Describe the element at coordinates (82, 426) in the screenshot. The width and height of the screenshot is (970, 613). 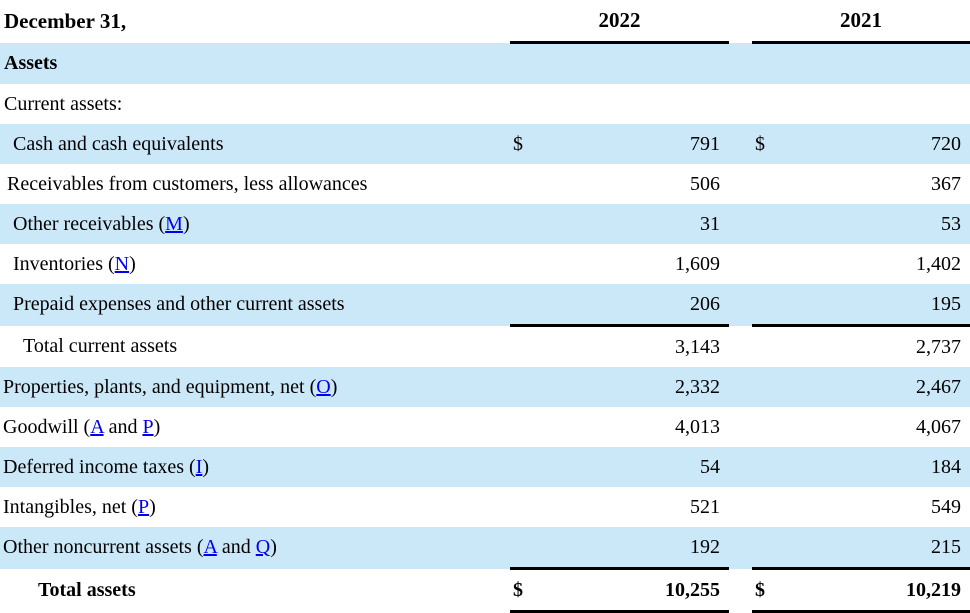
I see `row-label: Goodwill (A and P)` at that location.